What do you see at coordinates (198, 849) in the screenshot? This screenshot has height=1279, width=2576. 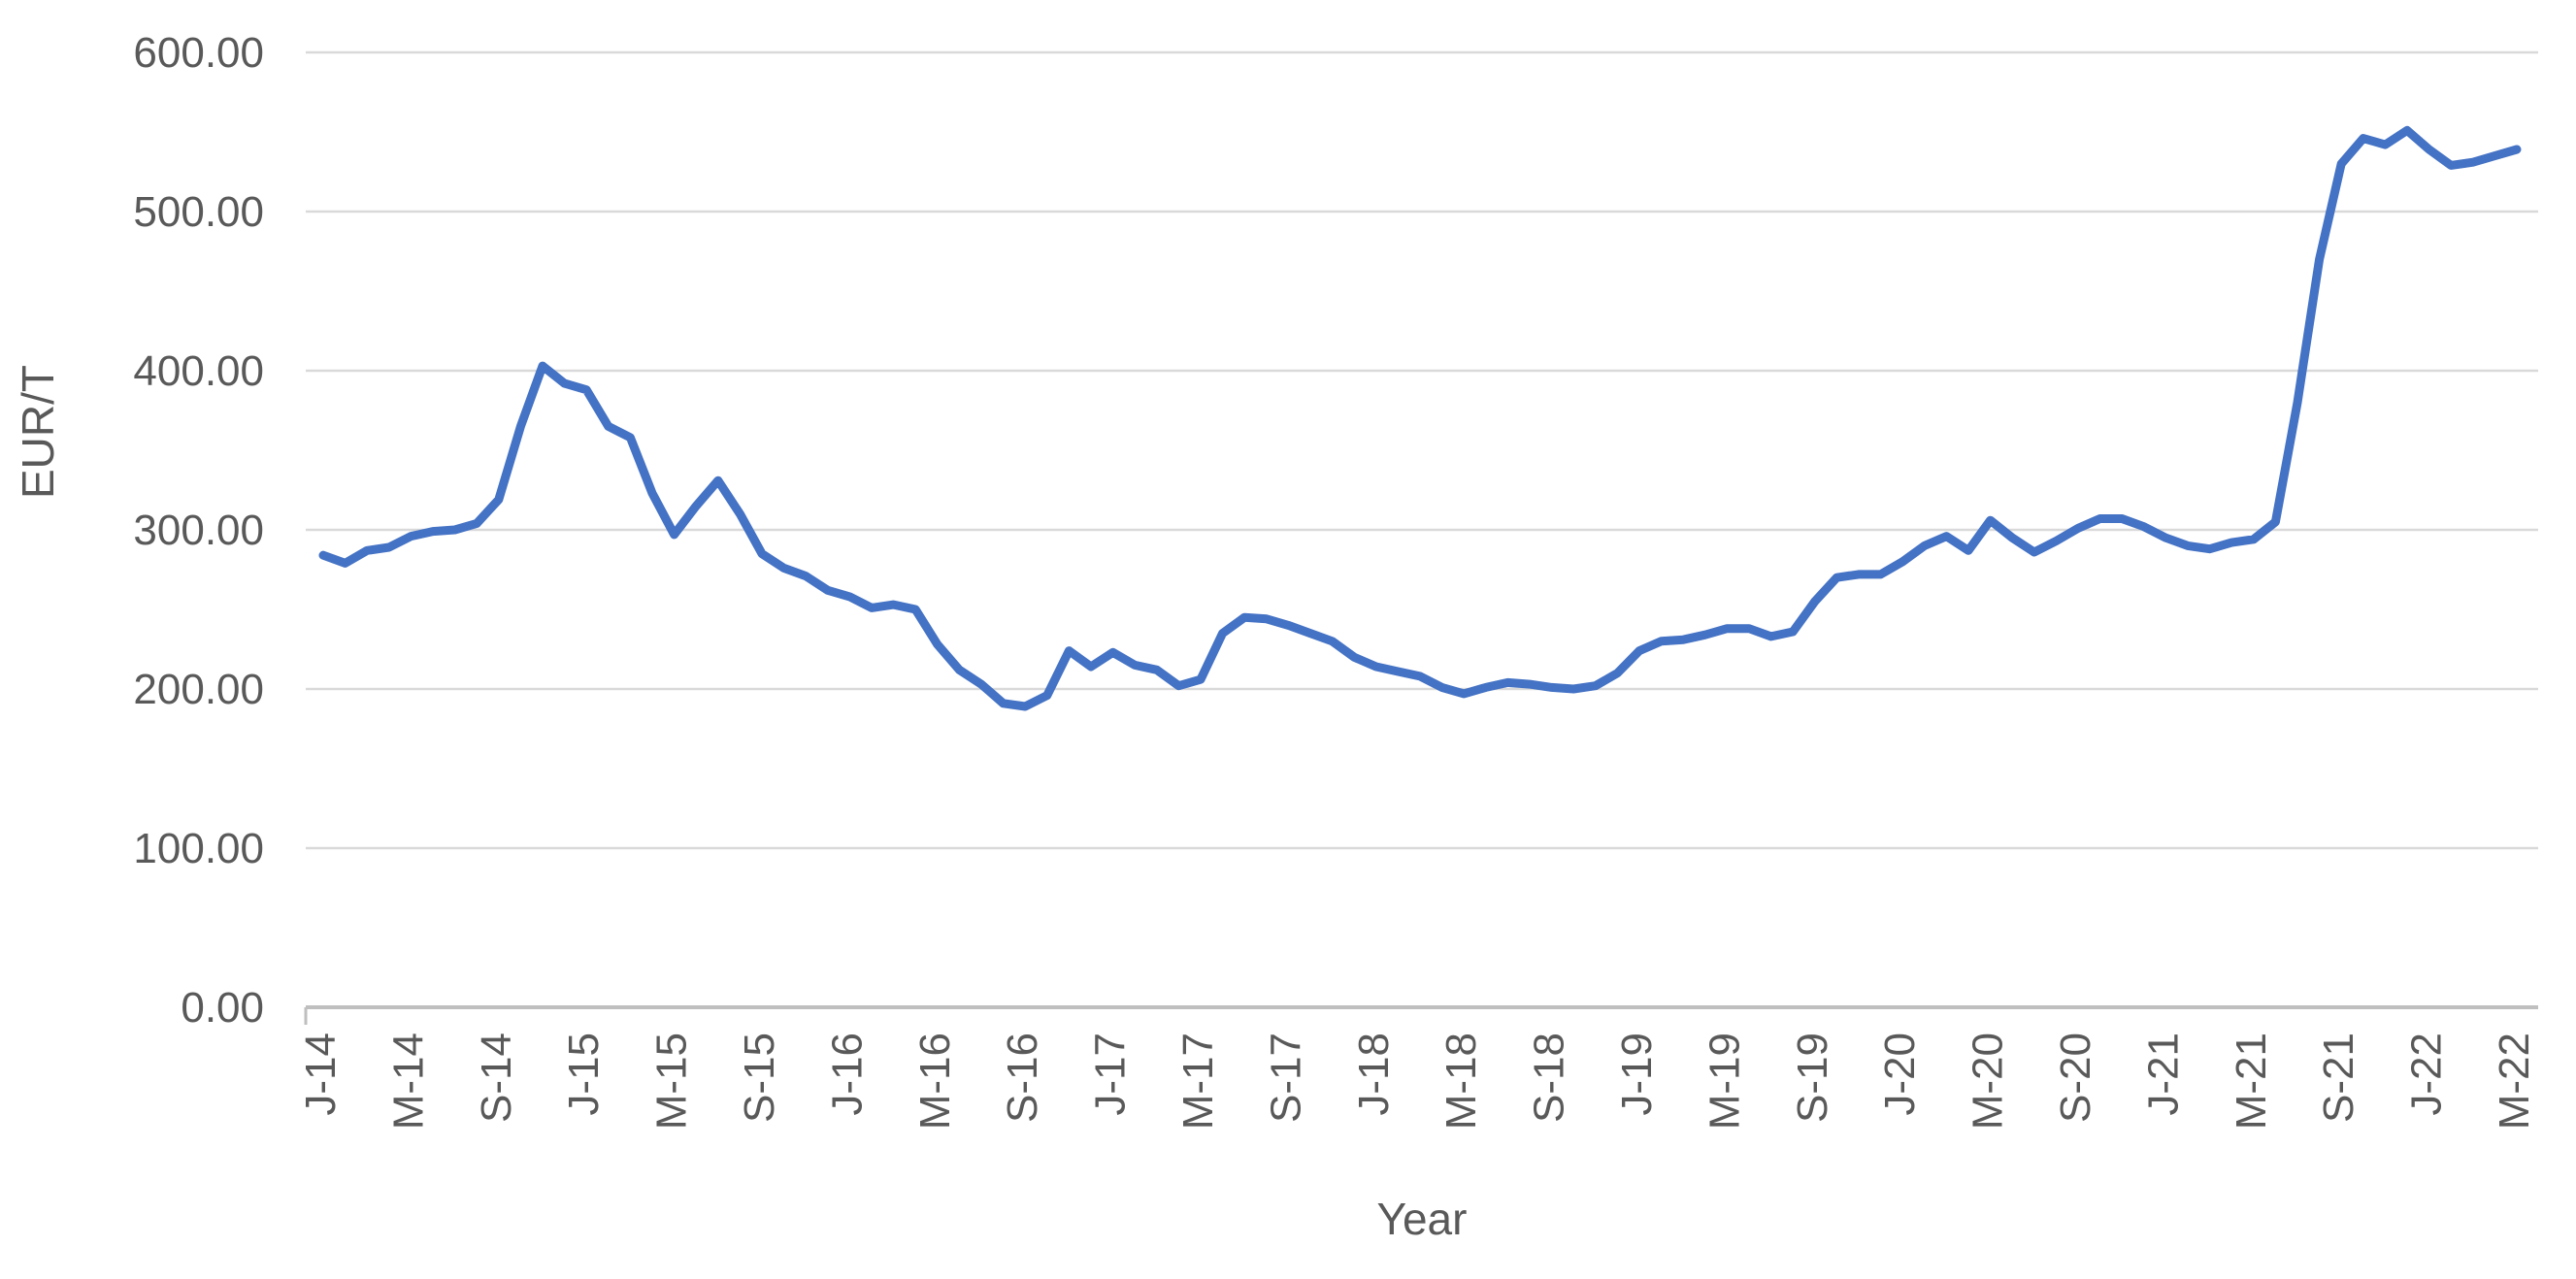 I see `y-tick-label: 100.00` at bounding box center [198, 849].